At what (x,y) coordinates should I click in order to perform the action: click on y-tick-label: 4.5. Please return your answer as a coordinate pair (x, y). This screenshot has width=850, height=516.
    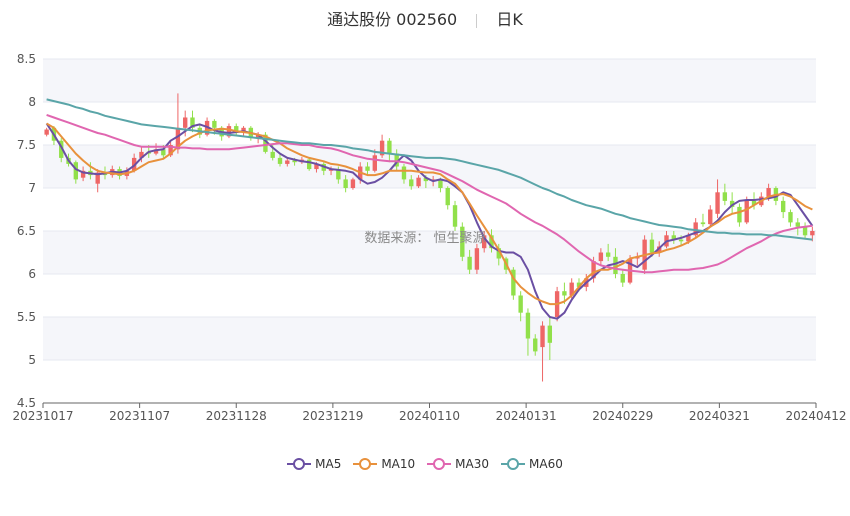
    Looking at the image, I should click on (26, 403).